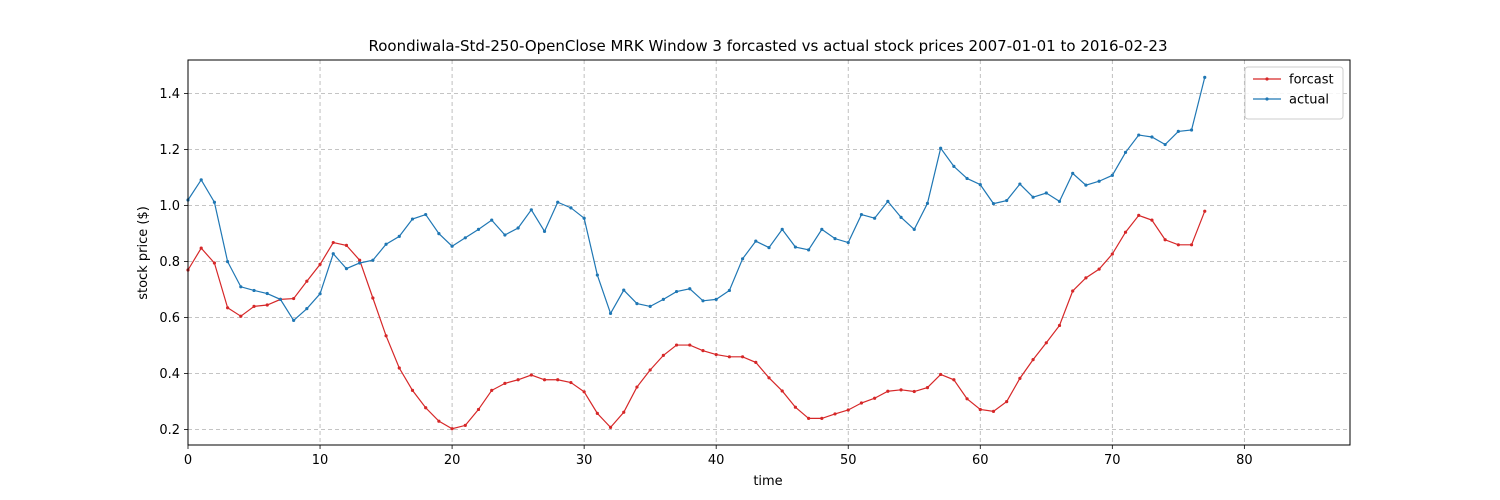 The image size is (1500, 500). Describe the element at coordinates (169, 430) in the screenshot. I see `y-tick-label: 0.2` at that location.